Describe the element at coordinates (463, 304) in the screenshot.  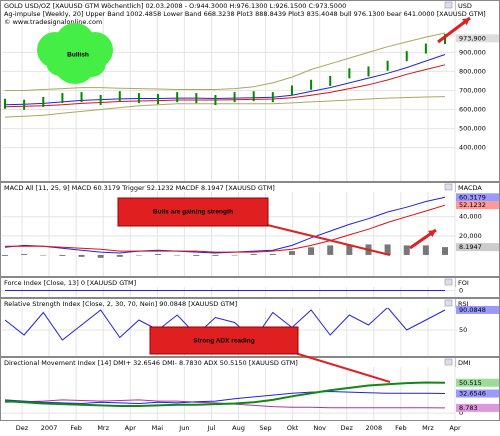
I see `axis-label: RSI` at that location.